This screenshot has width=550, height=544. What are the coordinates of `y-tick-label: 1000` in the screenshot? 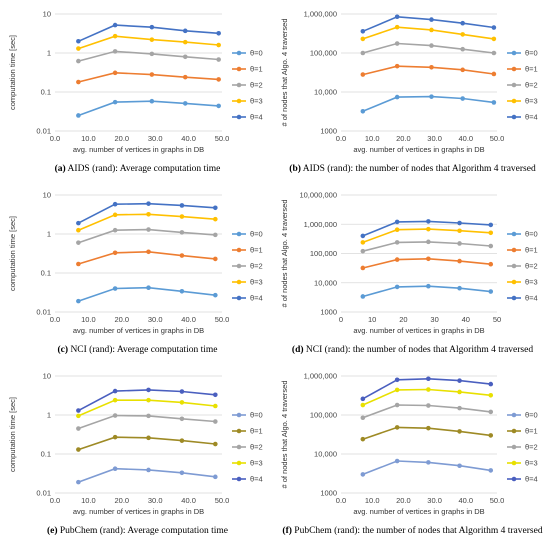 It's located at (328, 131).